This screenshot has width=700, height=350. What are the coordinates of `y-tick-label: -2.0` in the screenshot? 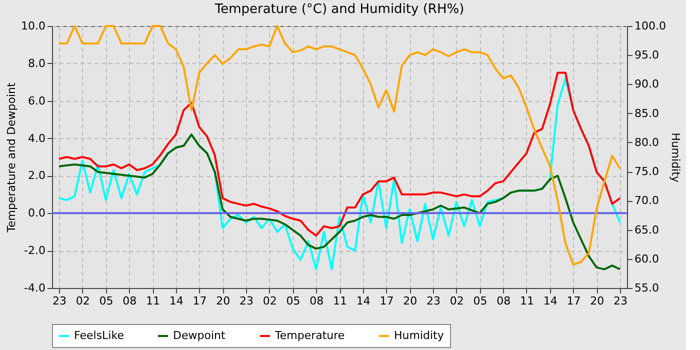 It's located at (35, 251).